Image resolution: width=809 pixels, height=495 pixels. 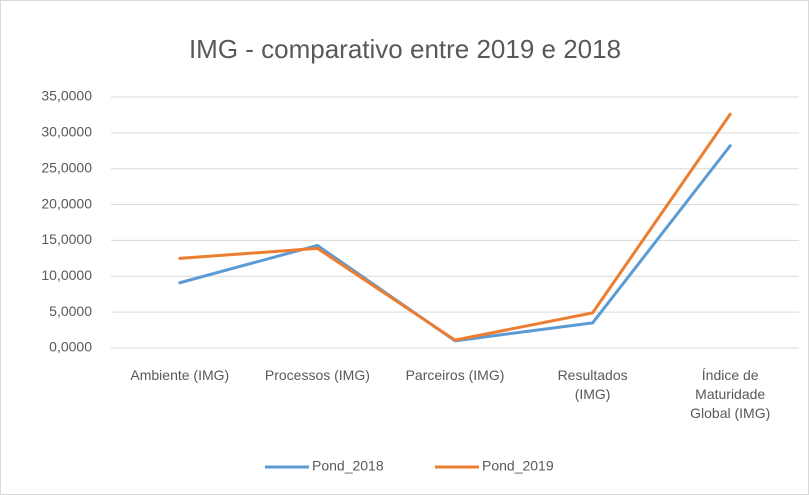 I want to click on x-tick-label: Processos (IMG), so click(x=317, y=375).